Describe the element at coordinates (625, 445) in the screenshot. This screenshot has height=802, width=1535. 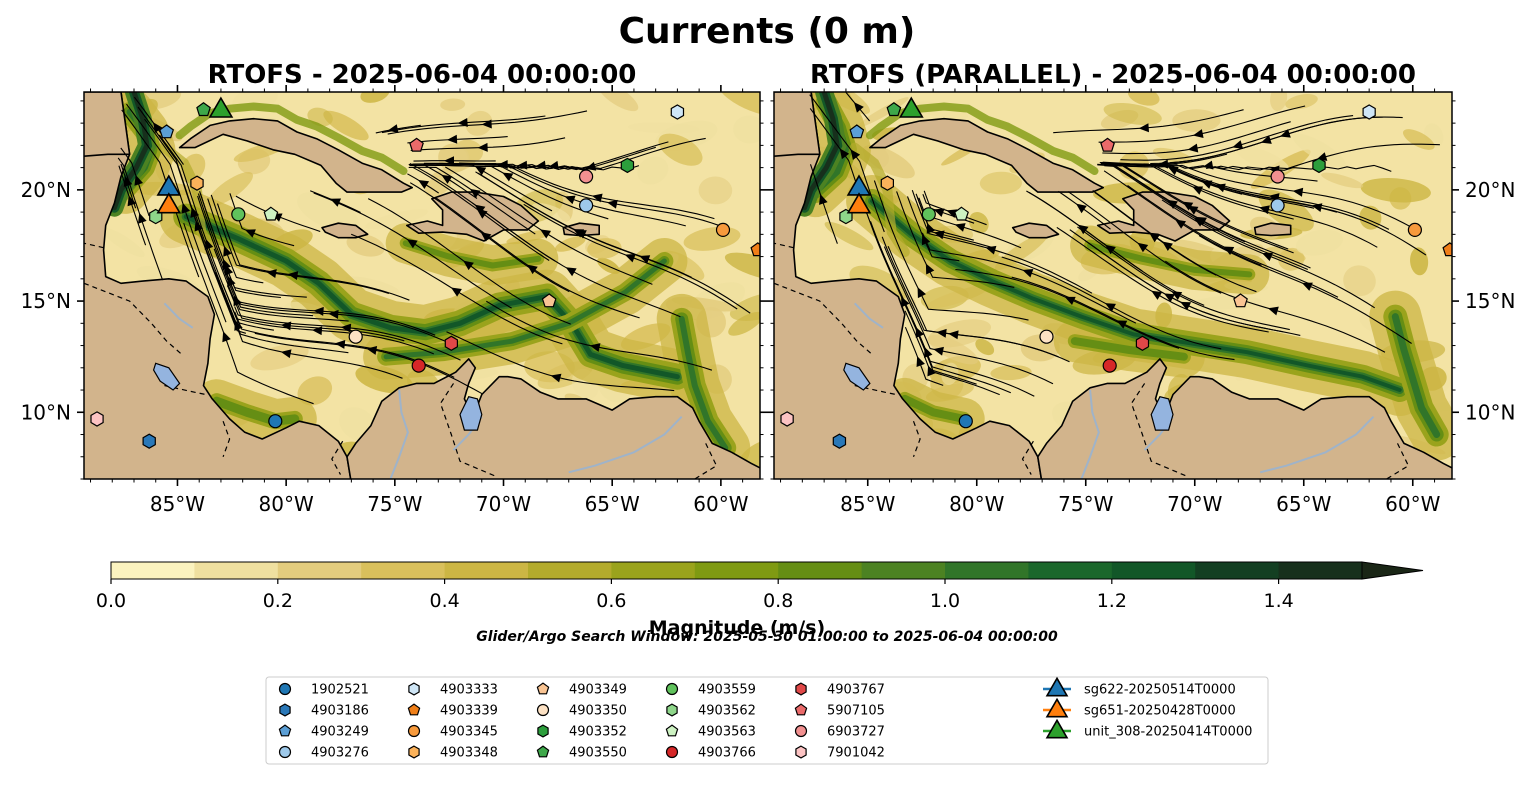
I see `river` at that location.